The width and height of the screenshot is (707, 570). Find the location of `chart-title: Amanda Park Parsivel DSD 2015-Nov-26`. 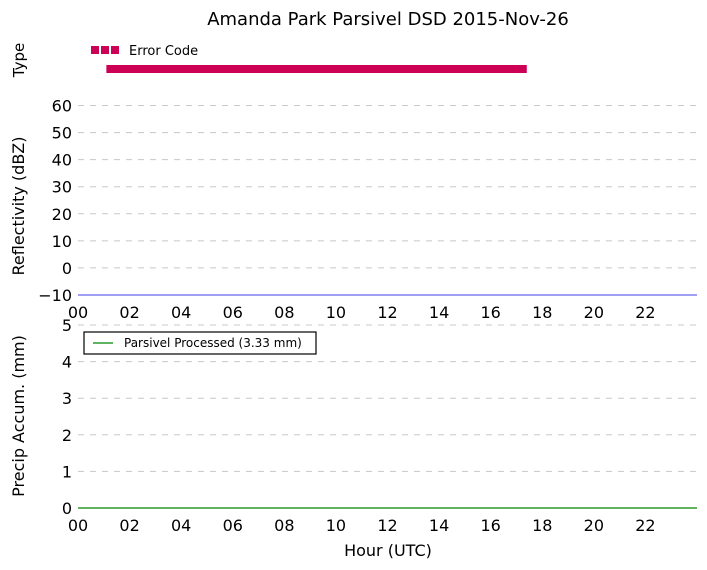

chart-title: Amanda Park Parsivel DSD 2015-Nov-26 is located at coordinates (388, 19).